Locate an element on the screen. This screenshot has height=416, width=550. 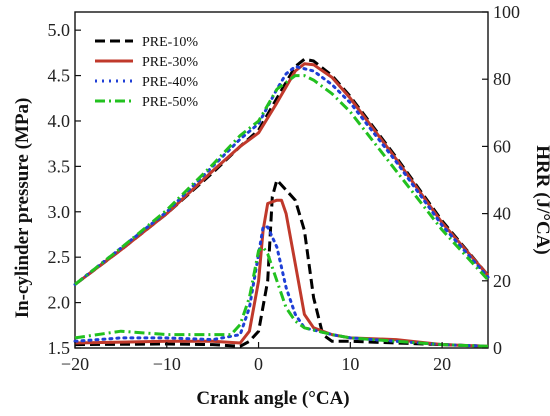
y-left-tick-label: 2.5 is located at coordinates (59, 257).